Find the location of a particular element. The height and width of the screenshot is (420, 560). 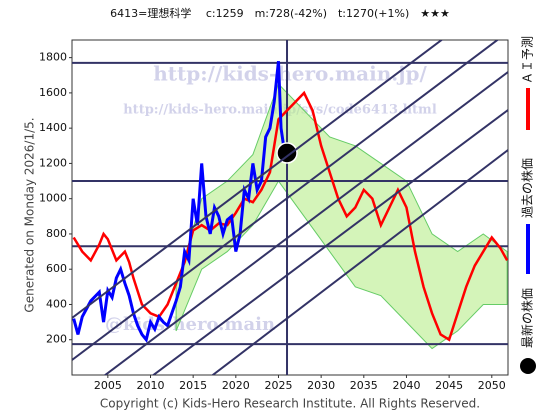

x-tick-label: 2025 is located at coordinates (278, 385).